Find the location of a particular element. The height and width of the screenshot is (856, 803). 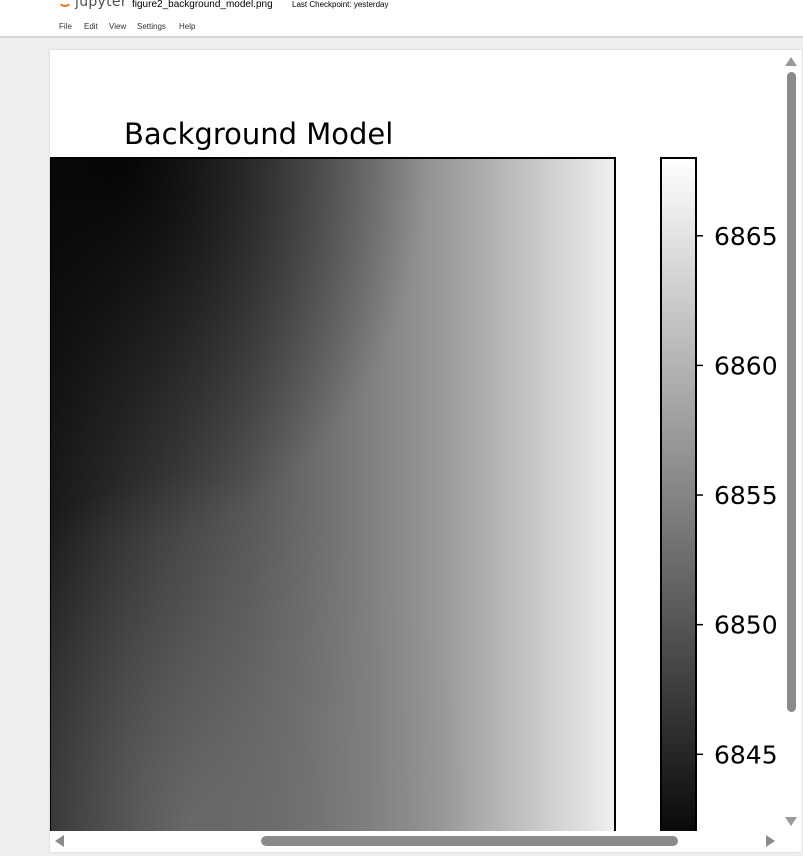

vertical-scrollbar is located at coordinates (791, 440).